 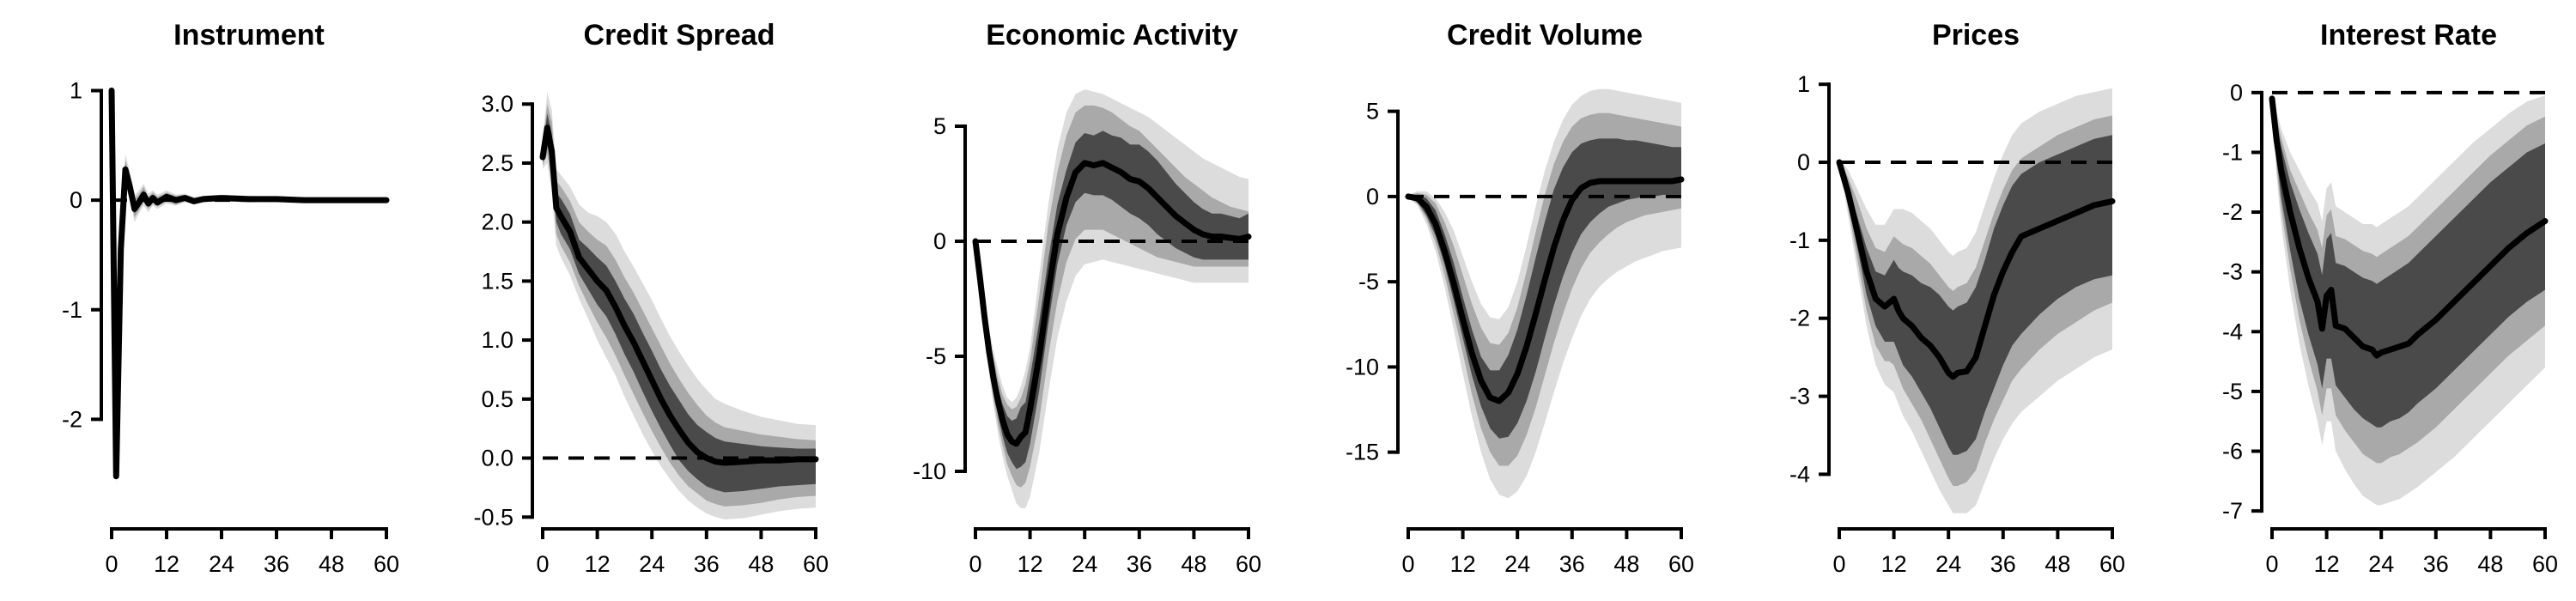 I want to click on panel-3: Economic Activity 5 0 -5 -10 0 12 24 36 48 60, so click(x=1087, y=298).